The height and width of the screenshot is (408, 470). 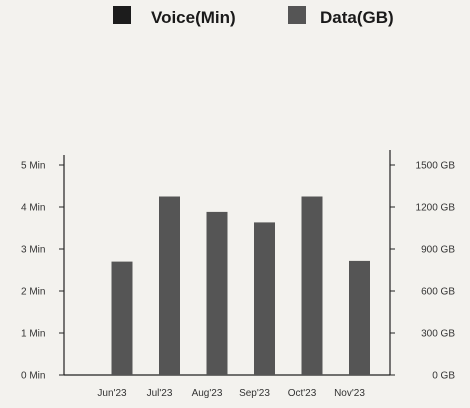 I want to click on right-tick-label: 1500 GB, so click(x=436, y=166).